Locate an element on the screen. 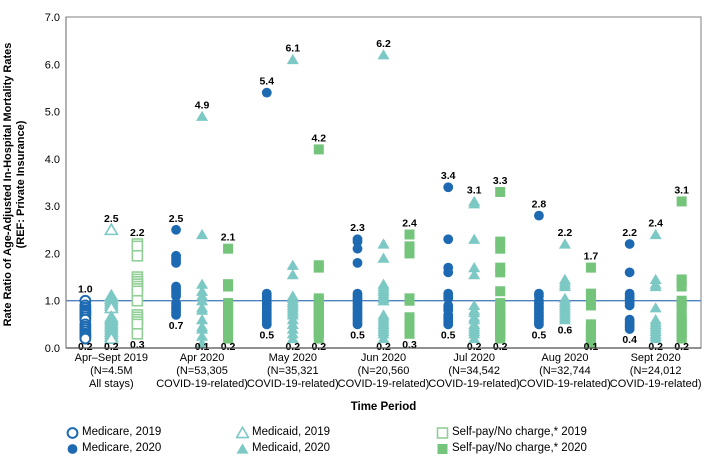 Image resolution: width=711 pixels, height=462 pixels. max-label-selfpay_2020: 1.7 is located at coordinates (591, 257).